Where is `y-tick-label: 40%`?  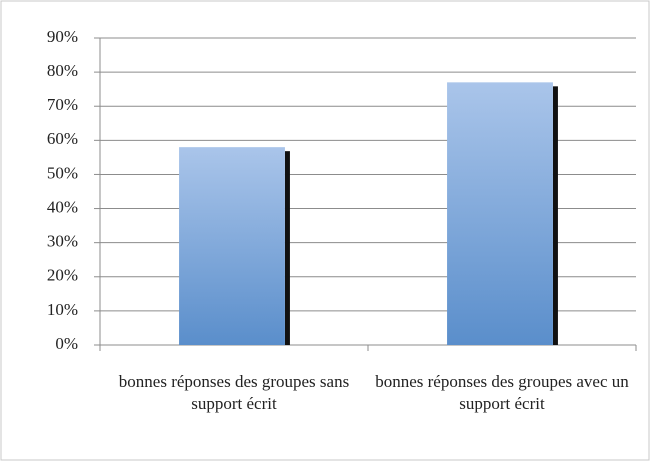 y-tick-label: 40% is located at coordinates (62, 206).